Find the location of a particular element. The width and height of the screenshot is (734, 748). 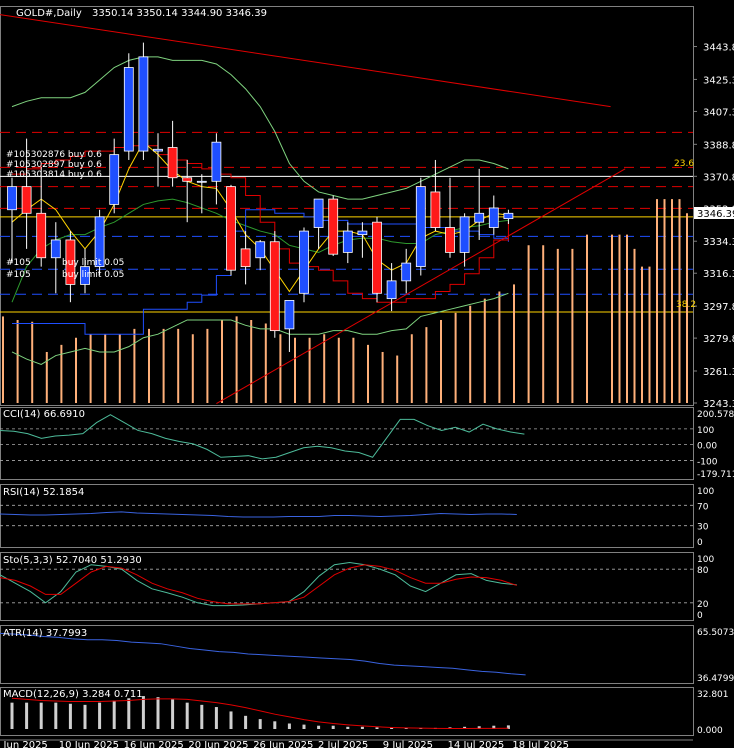

order-label-3: #105303814 buy 0.6 is located at coordinates (54, 175).